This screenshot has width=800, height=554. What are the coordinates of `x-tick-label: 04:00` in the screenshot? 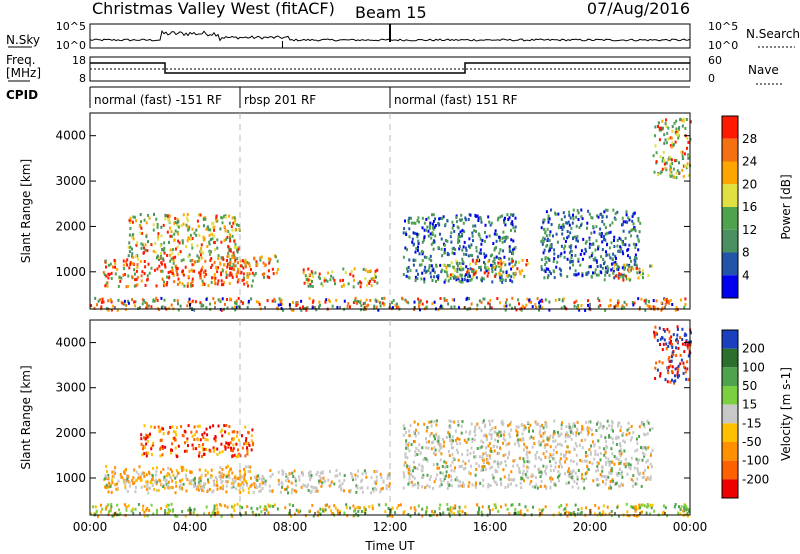 It's located at (190, 527).